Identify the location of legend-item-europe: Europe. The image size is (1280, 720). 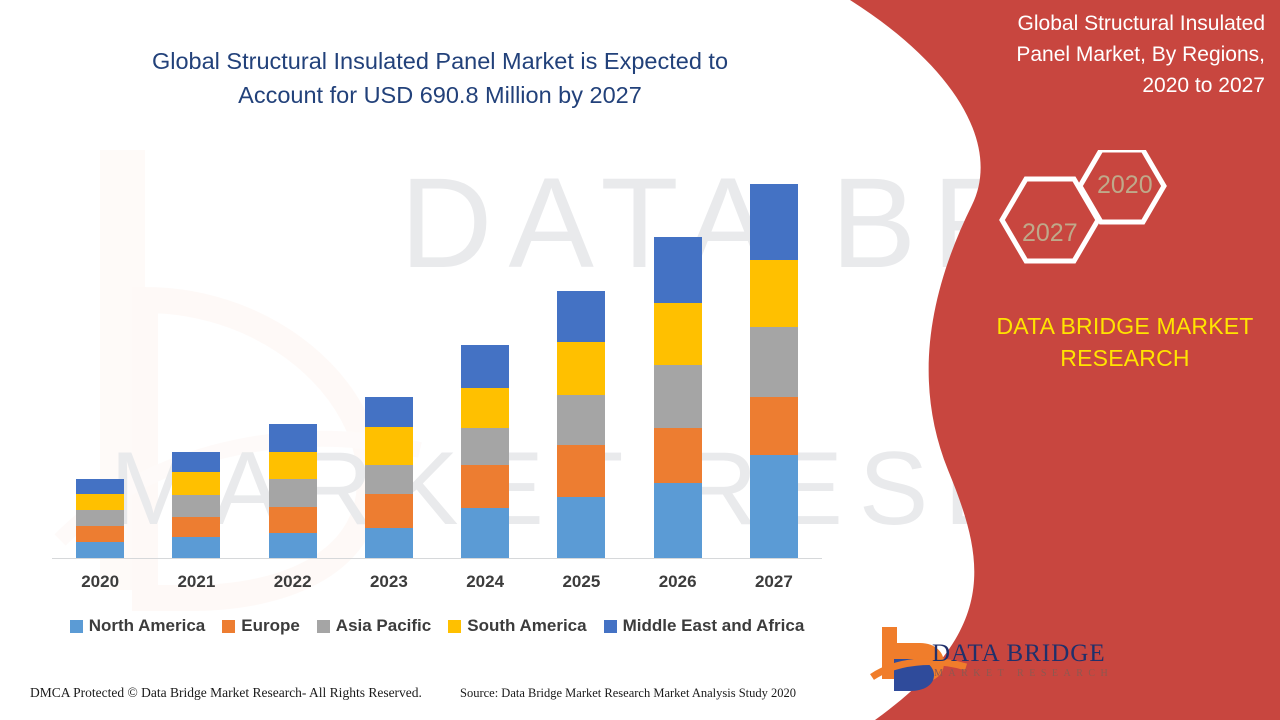
(261, 626).